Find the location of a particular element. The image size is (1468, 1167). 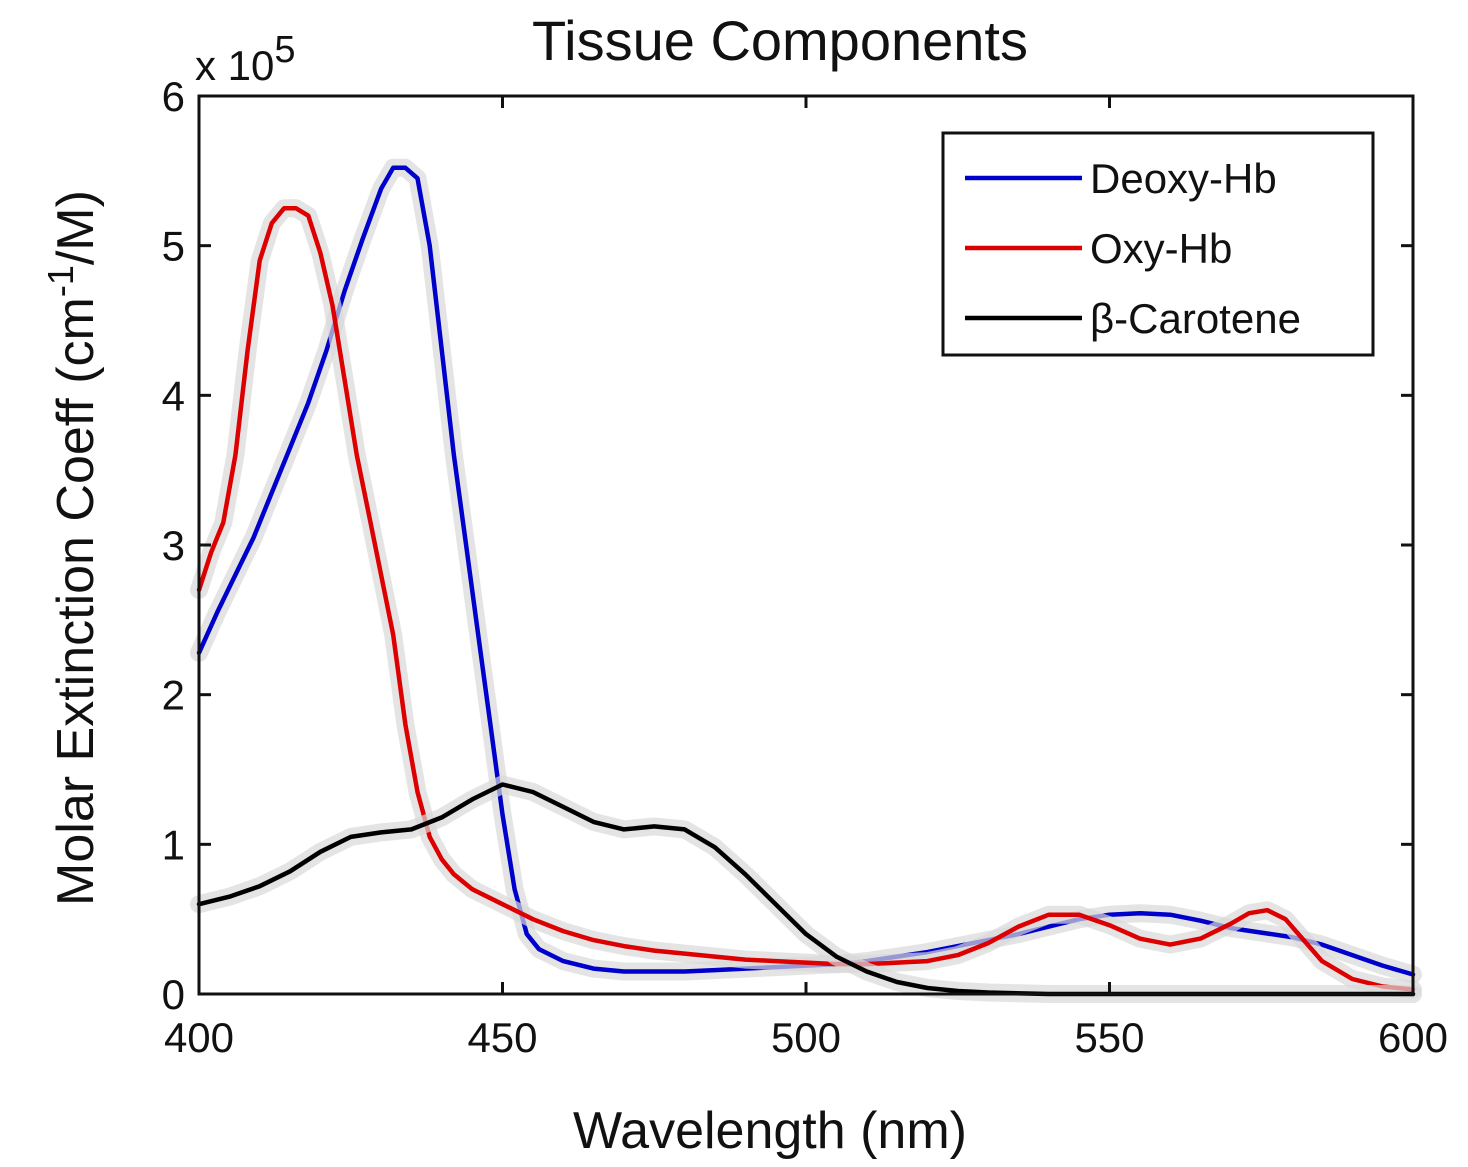

y-tick-label: 3 is located at coordinates (173, 545).